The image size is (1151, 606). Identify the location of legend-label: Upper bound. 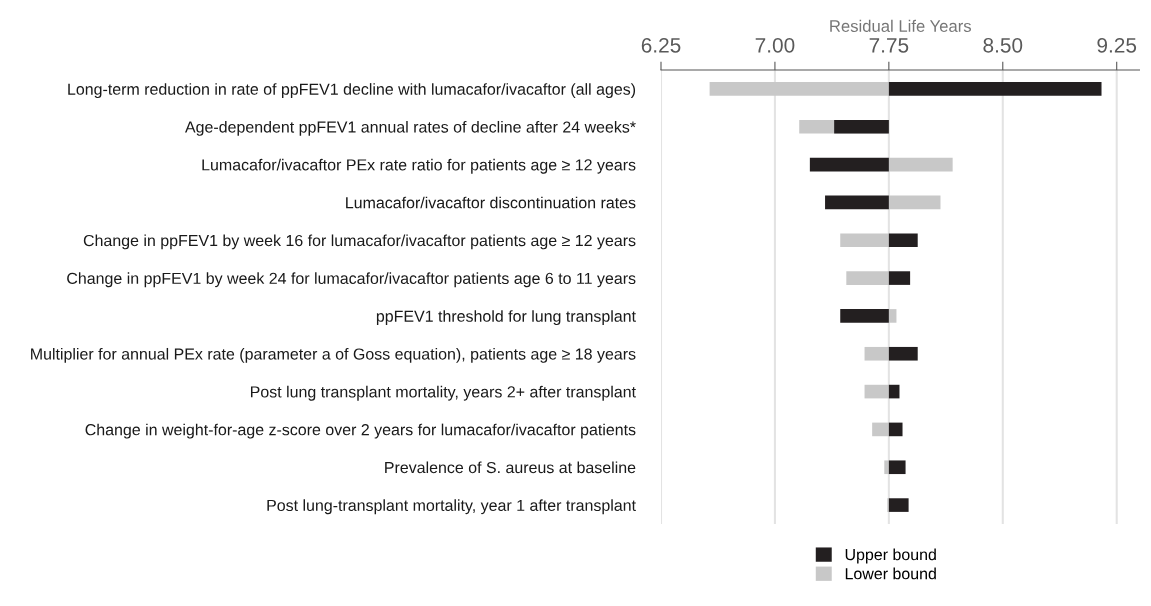
(890, 556).